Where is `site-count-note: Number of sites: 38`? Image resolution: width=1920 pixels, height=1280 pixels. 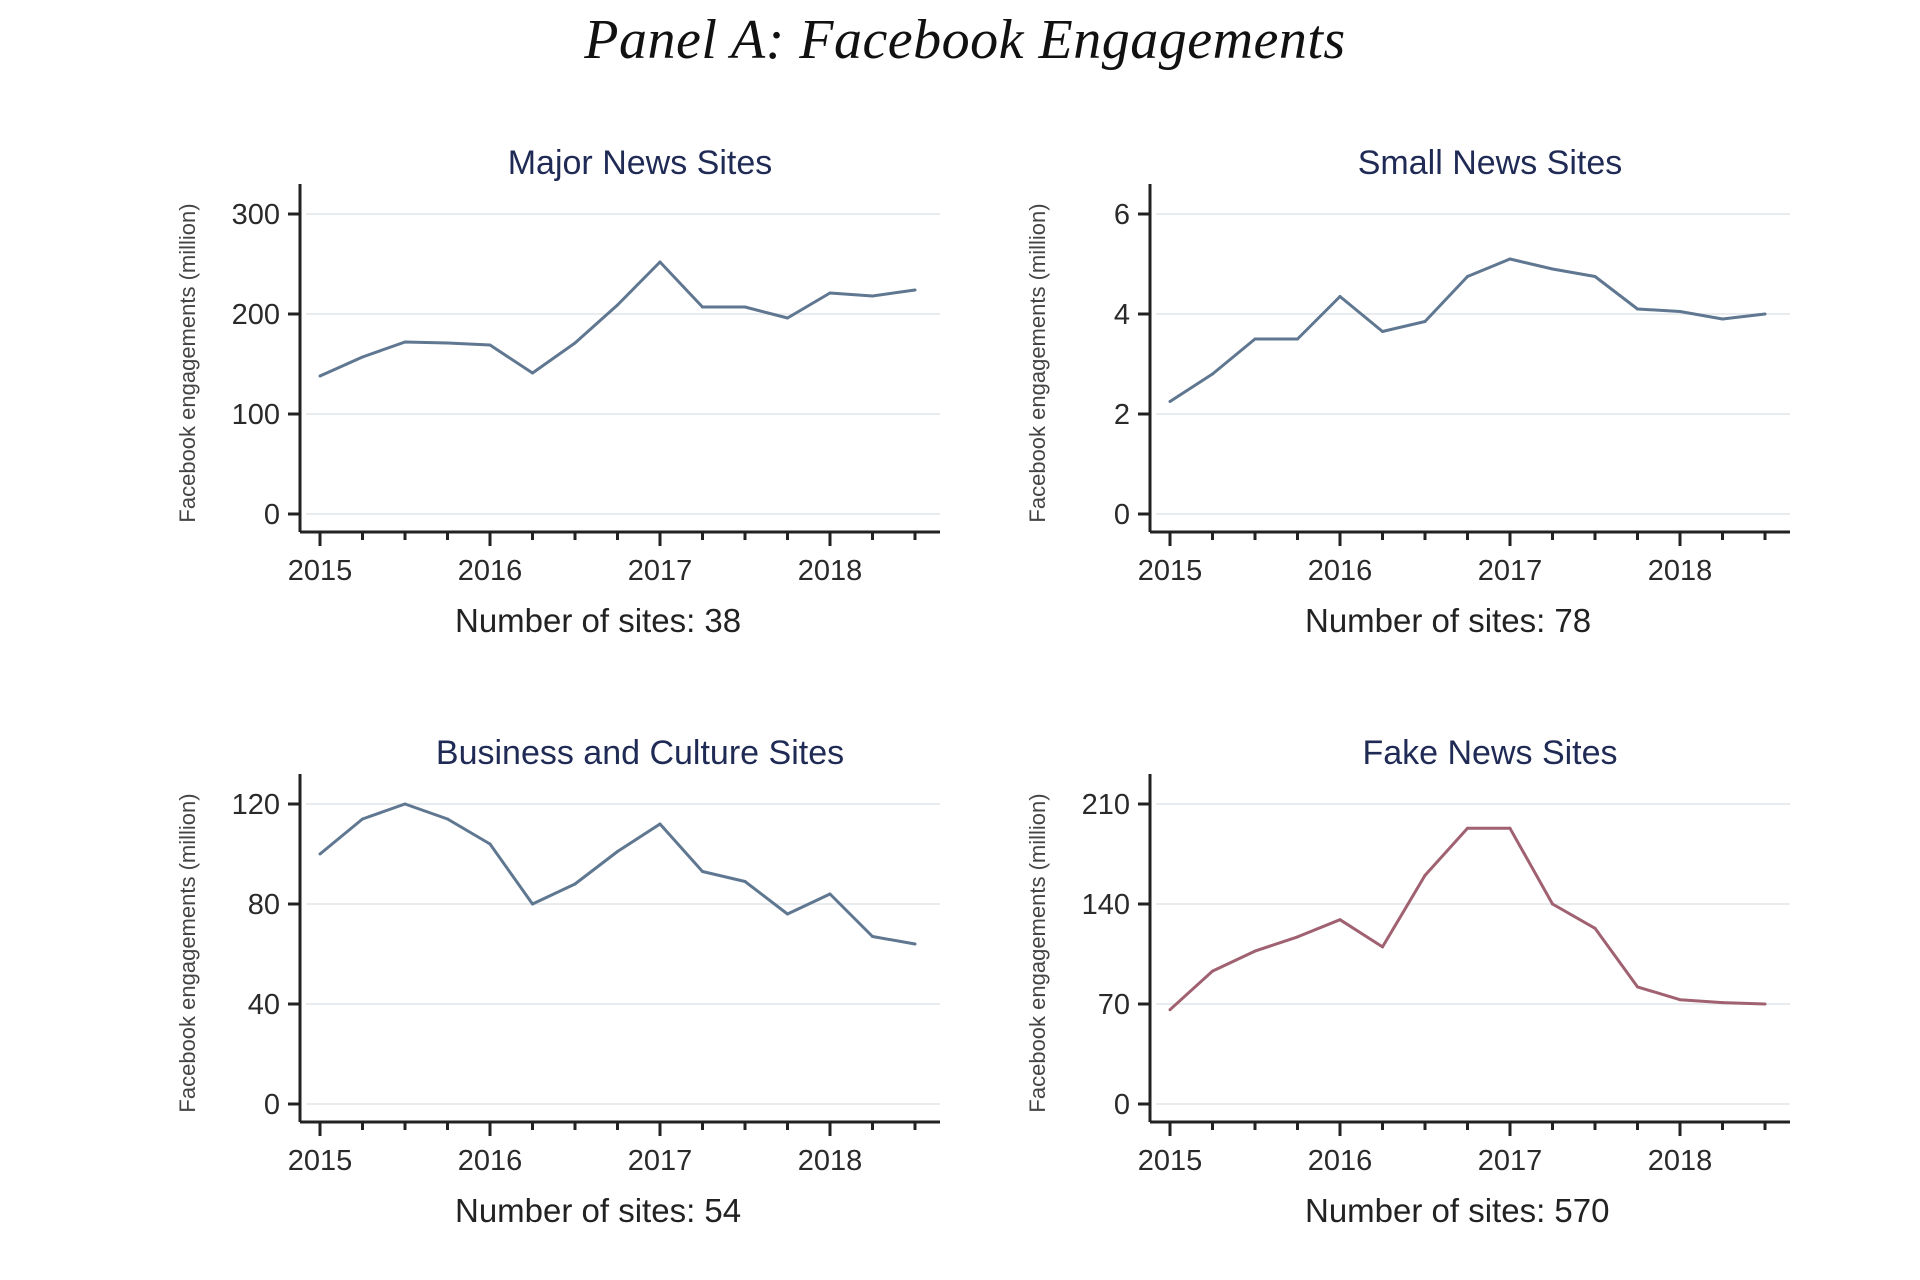
site-count-note: Number of sites: 38 is located at coordinates (598, 620).